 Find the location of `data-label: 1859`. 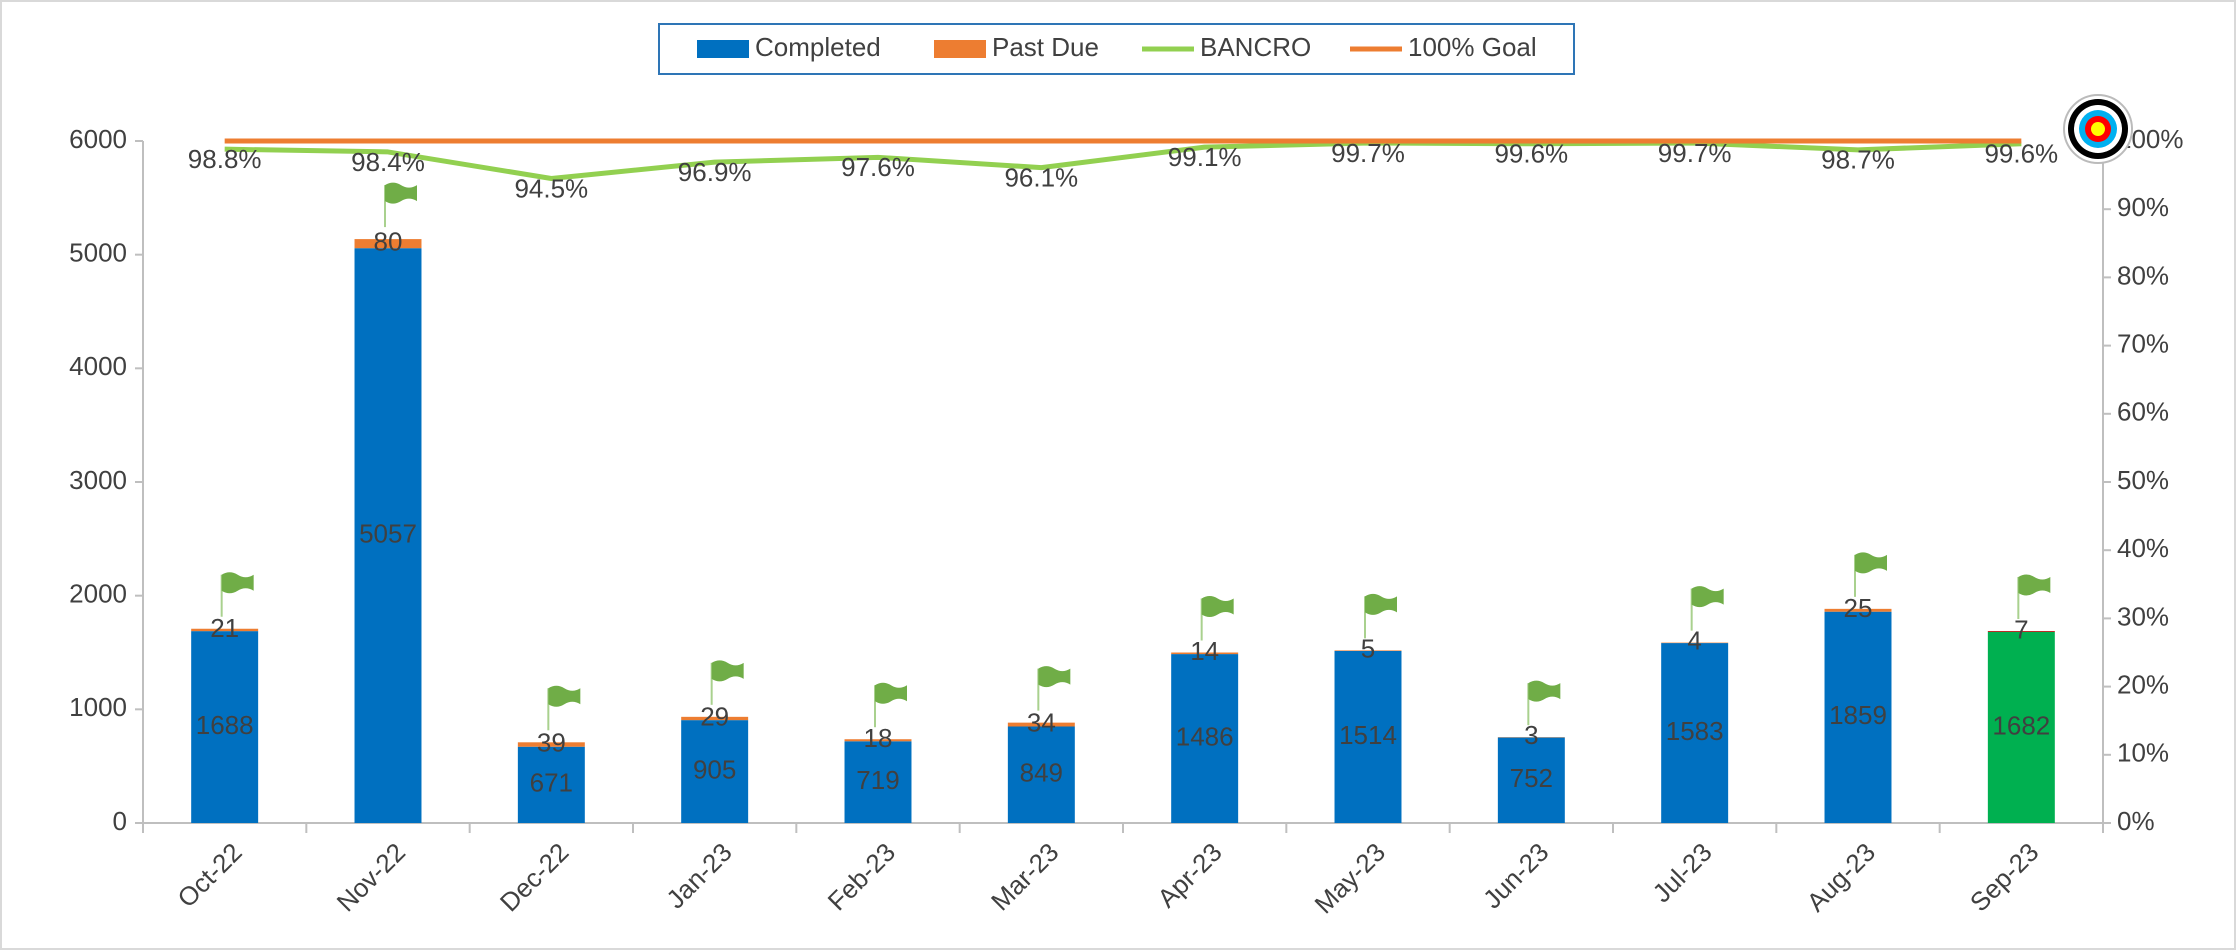

data-label: 1859 is located at coordinates (1858, 715).